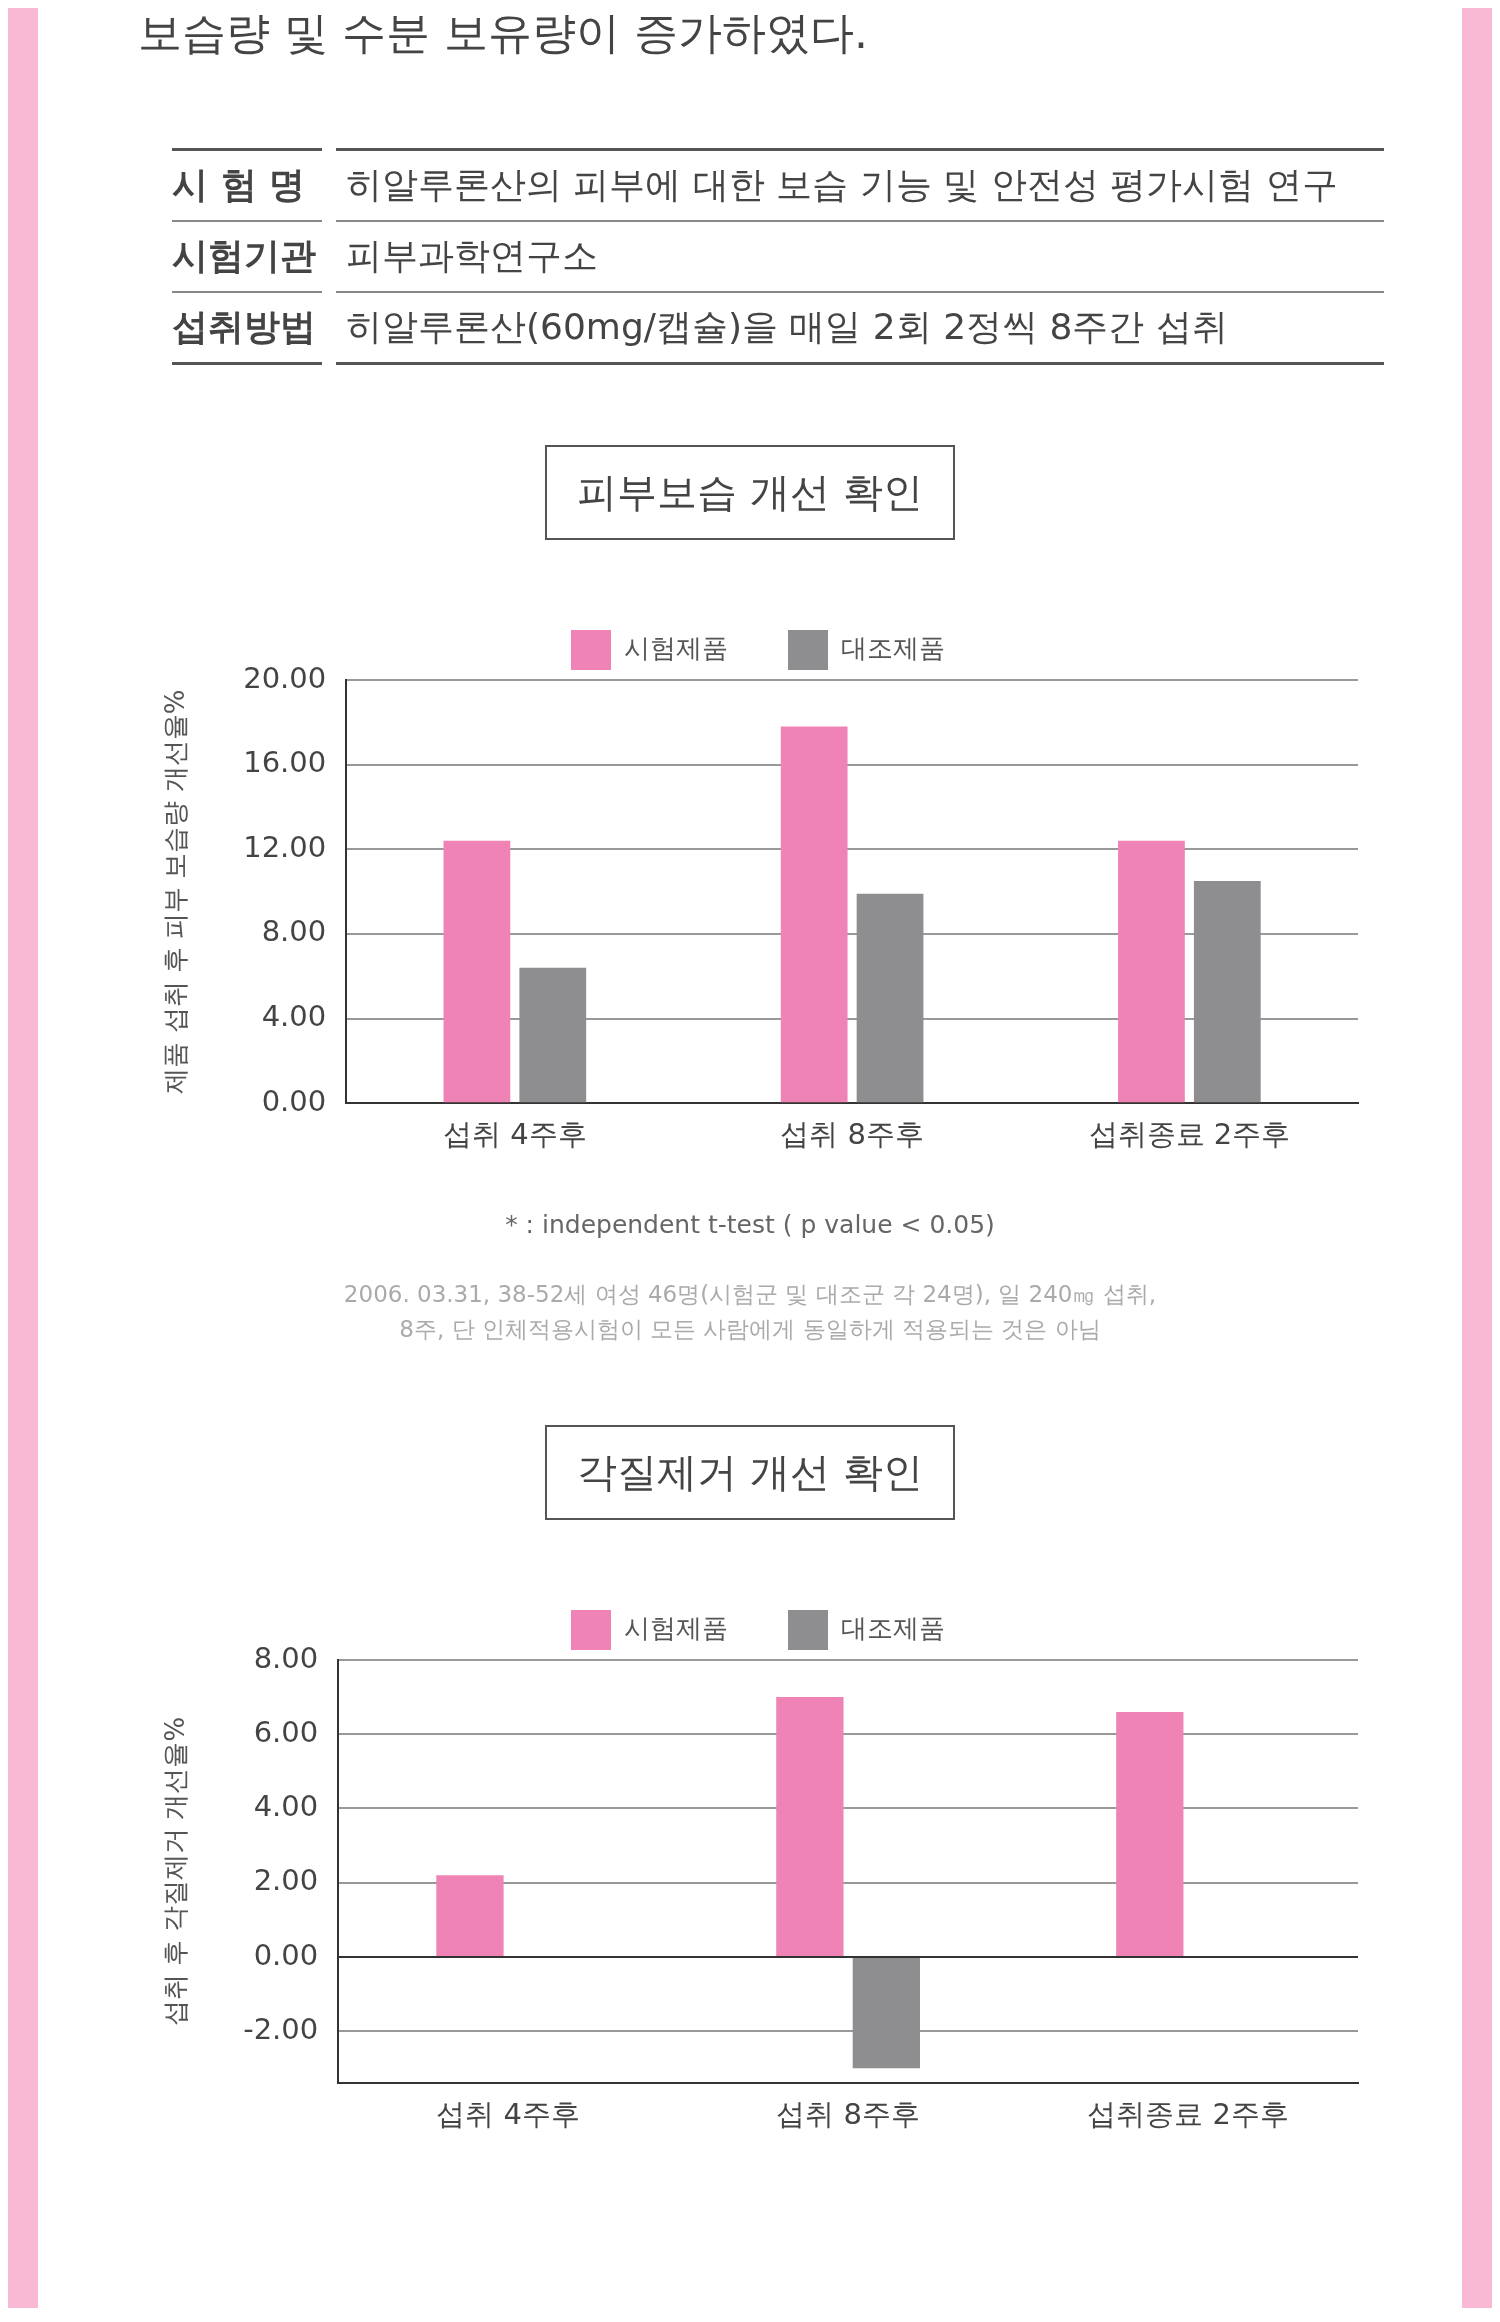 Image resolution: width=1500 pixels, height=2322 pixels. Describe the element at coordinates (750, 1224) in the screenshot. I see `text: * : independent t-test ( p value < 0.05)` at that location.